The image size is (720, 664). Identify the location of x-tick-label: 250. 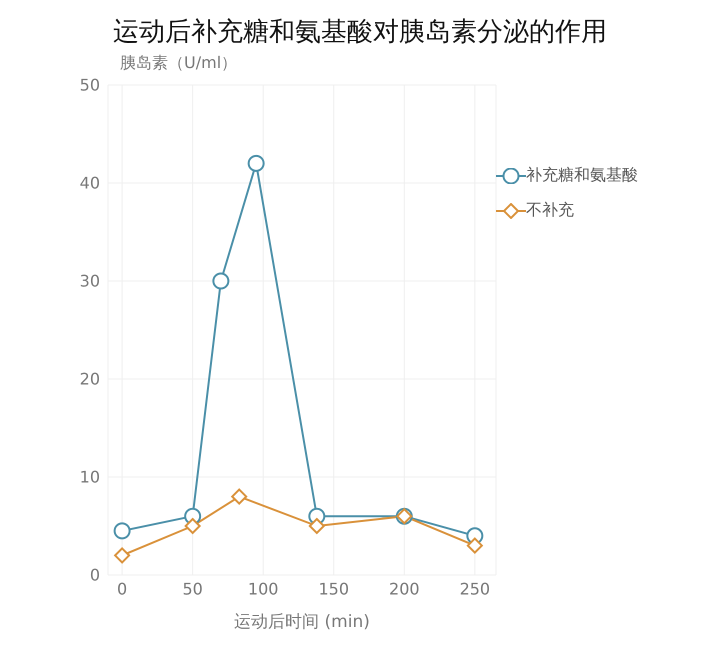
(475, 588).